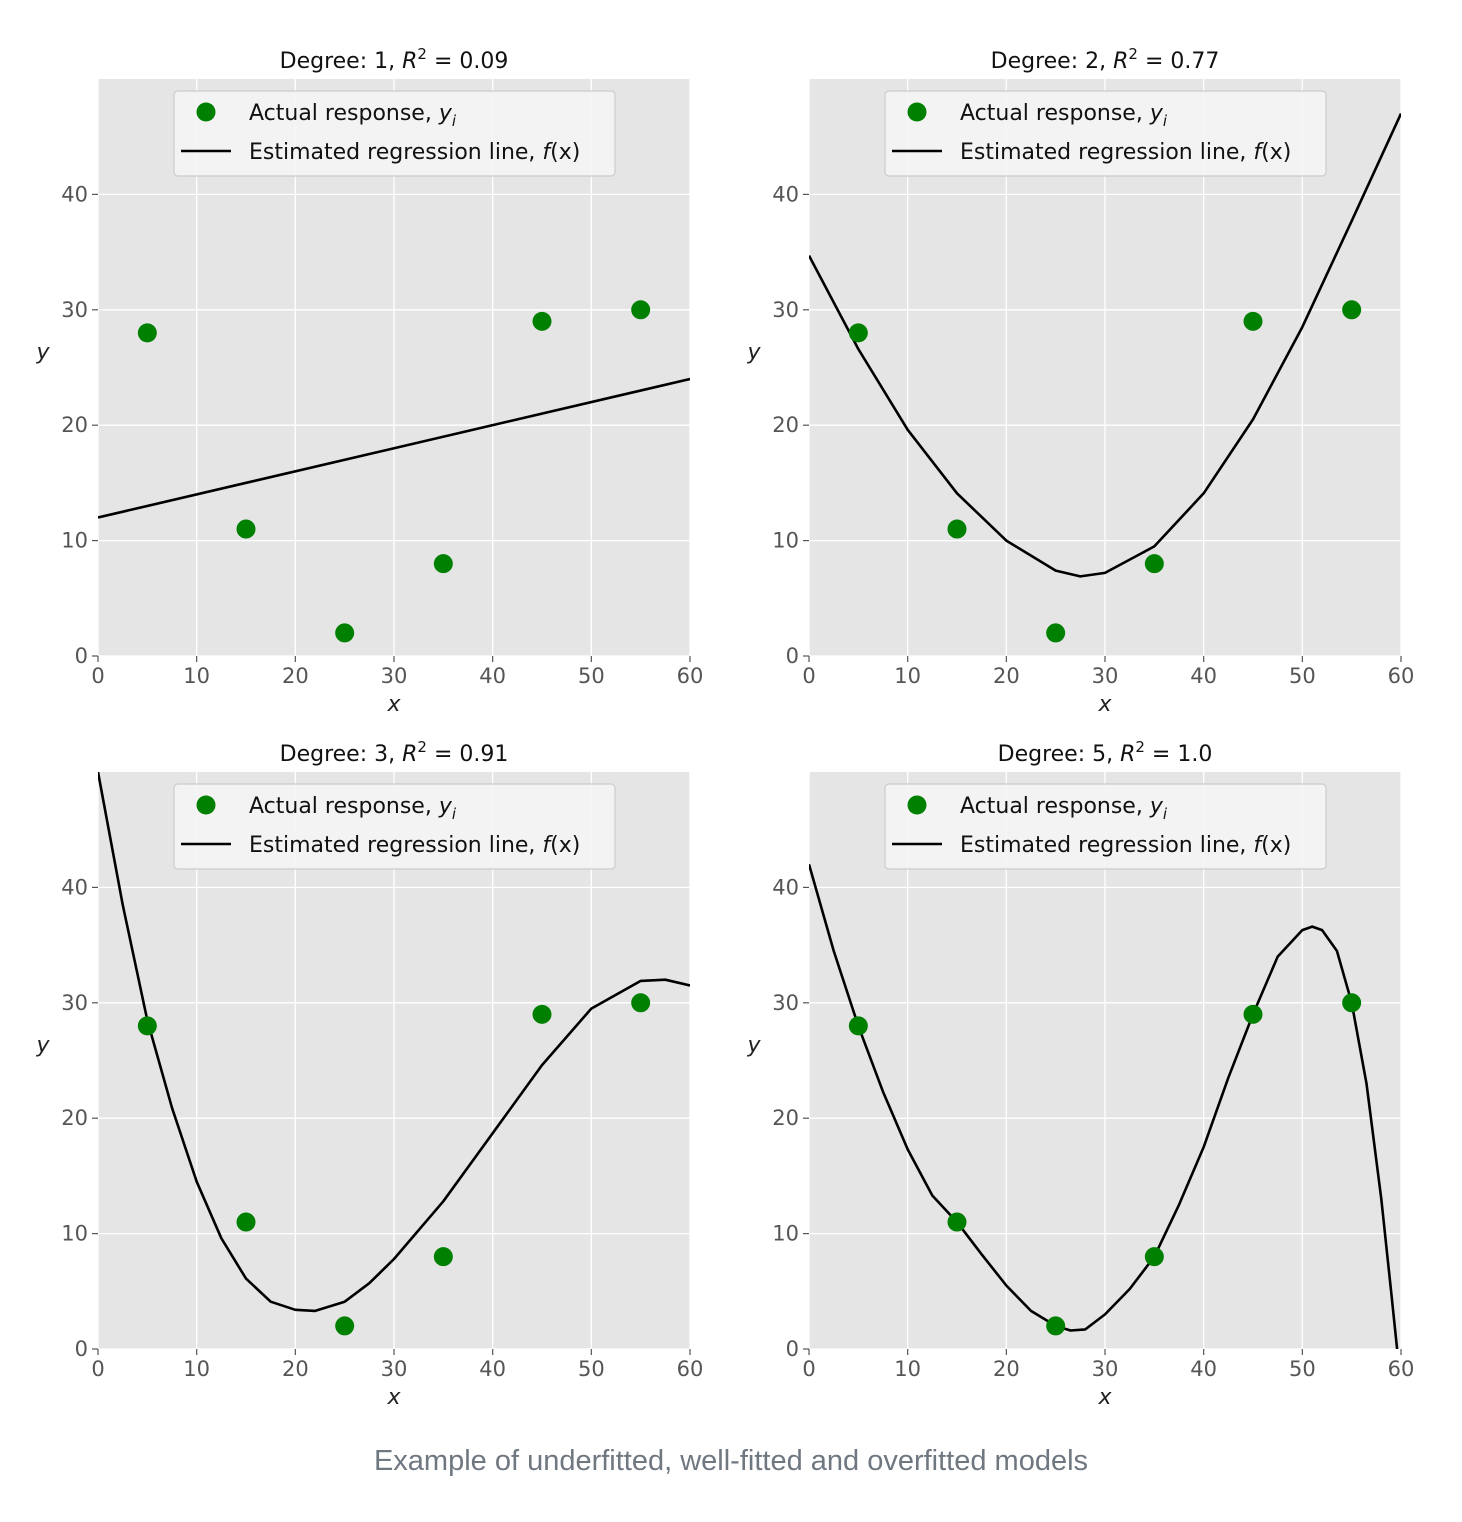 This screenshot has height=1522, width=1462. I want to click on chart-title-value: = 0.77, so click(1178, 61).